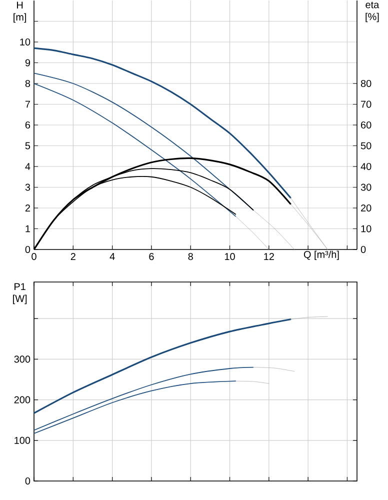  Describe the element at coordinates (366, 166) in the screenshot. I see `y2-tick-label: 40` at that location.